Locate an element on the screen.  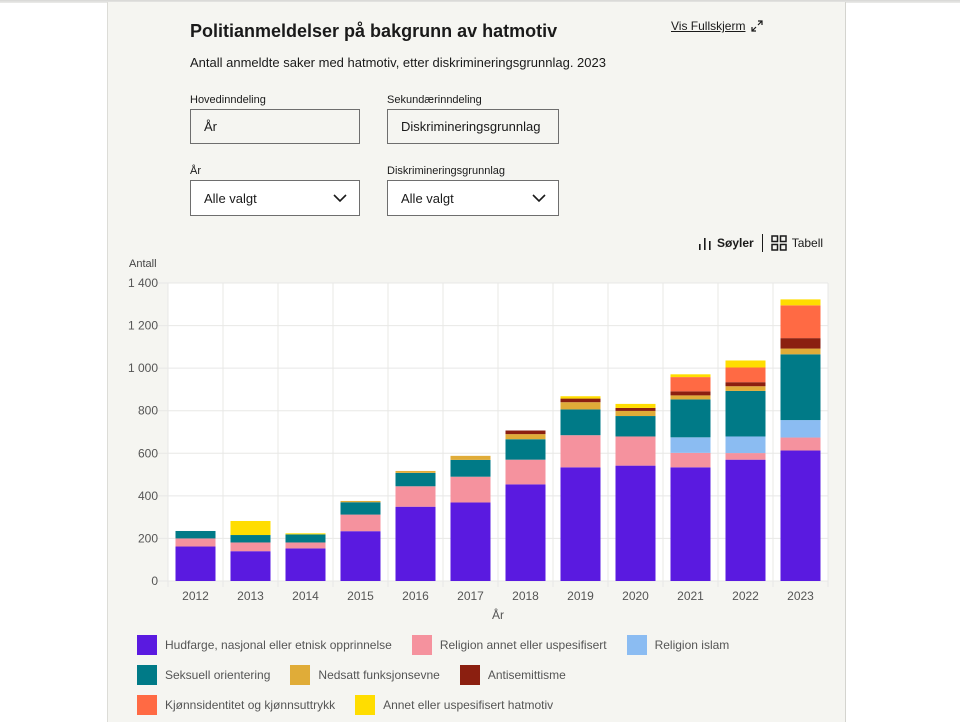
secondary-division-field: Diskrimineringsgrunnlag is located at coordinates (473, 126).